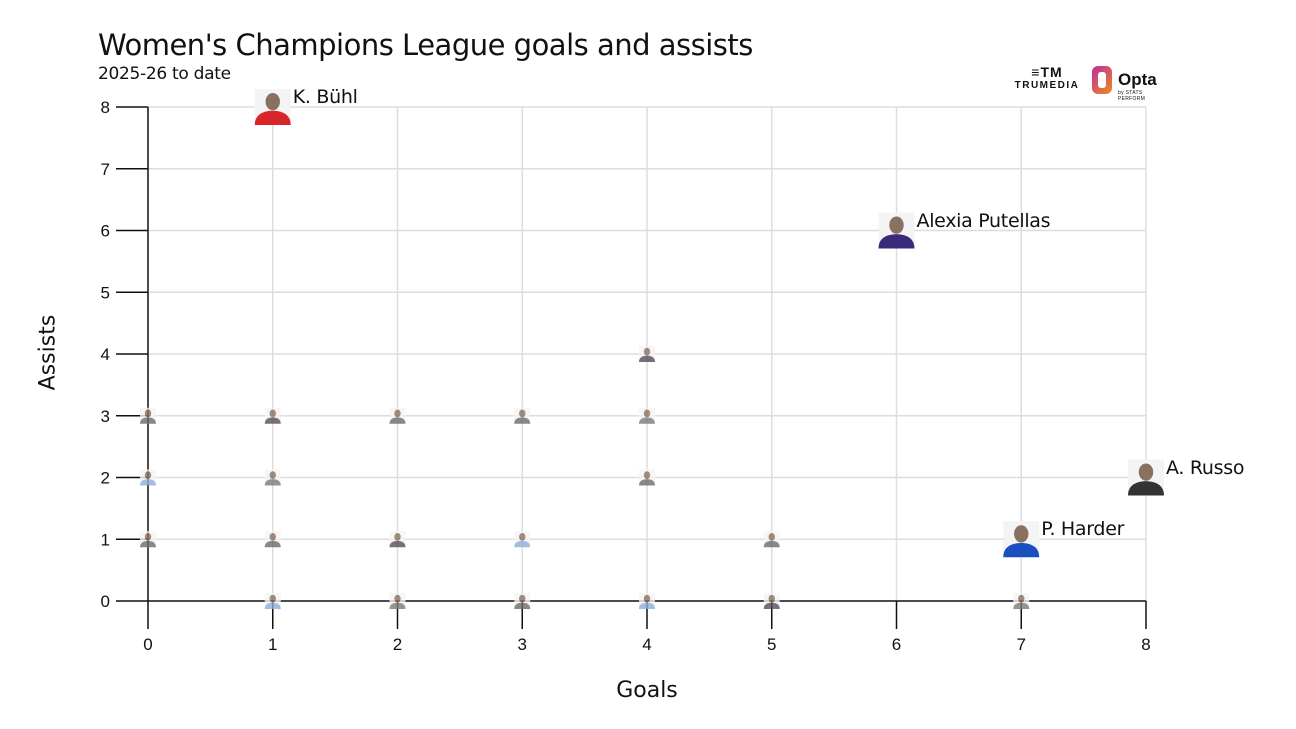  Describe the element at coordinates (164, 74) in the screenshot. I see `chart-subtitle: 2025-26 to date` at that location.